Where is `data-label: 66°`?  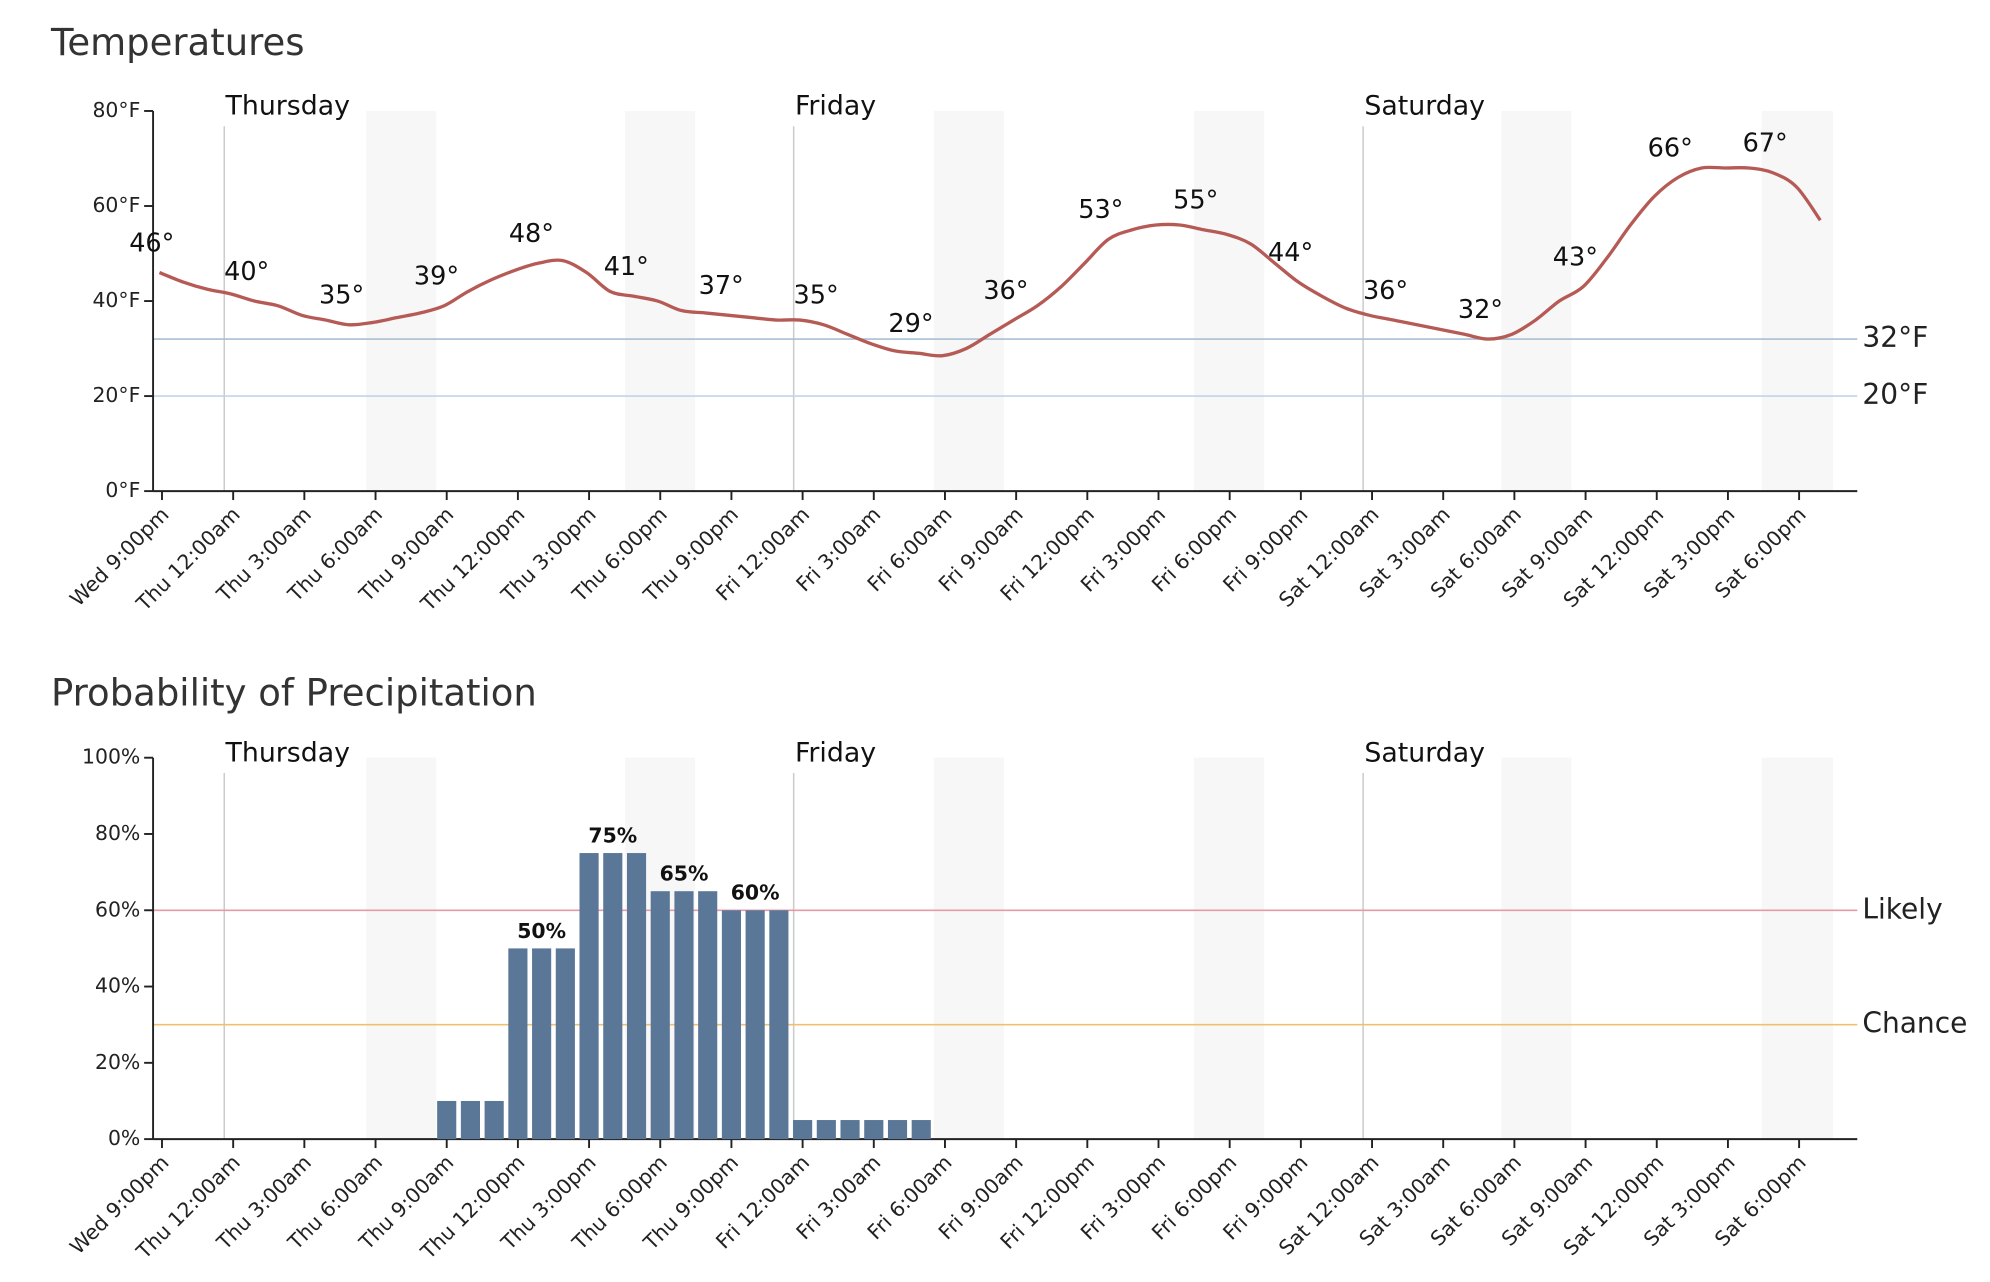
data-label: 66° is located at coordinates (1670, 148).